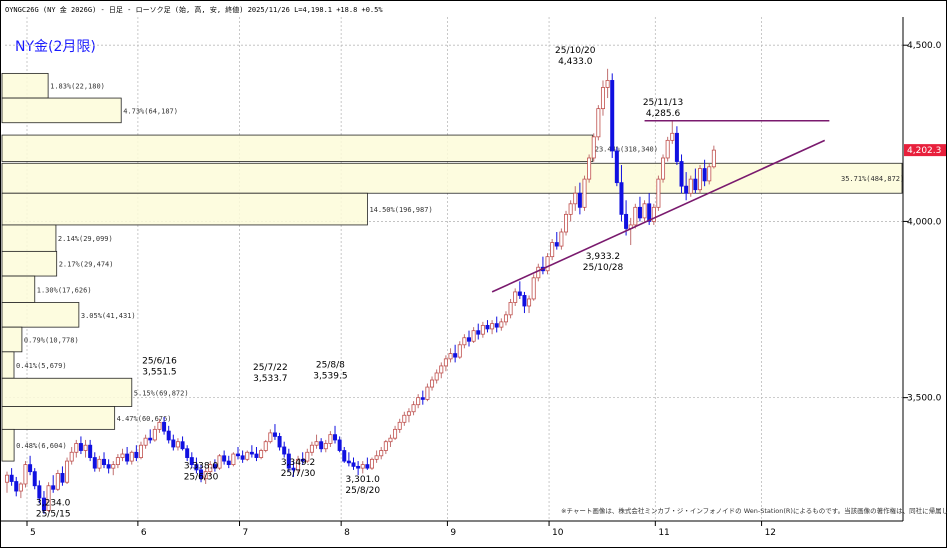 The width and height of the screenshot is (947, 549). What do you see at coordinates (77, 87) in the screenshot?
I see `volume-profile-label: 1.83%(22,180)` at bounding box center [77, 87].